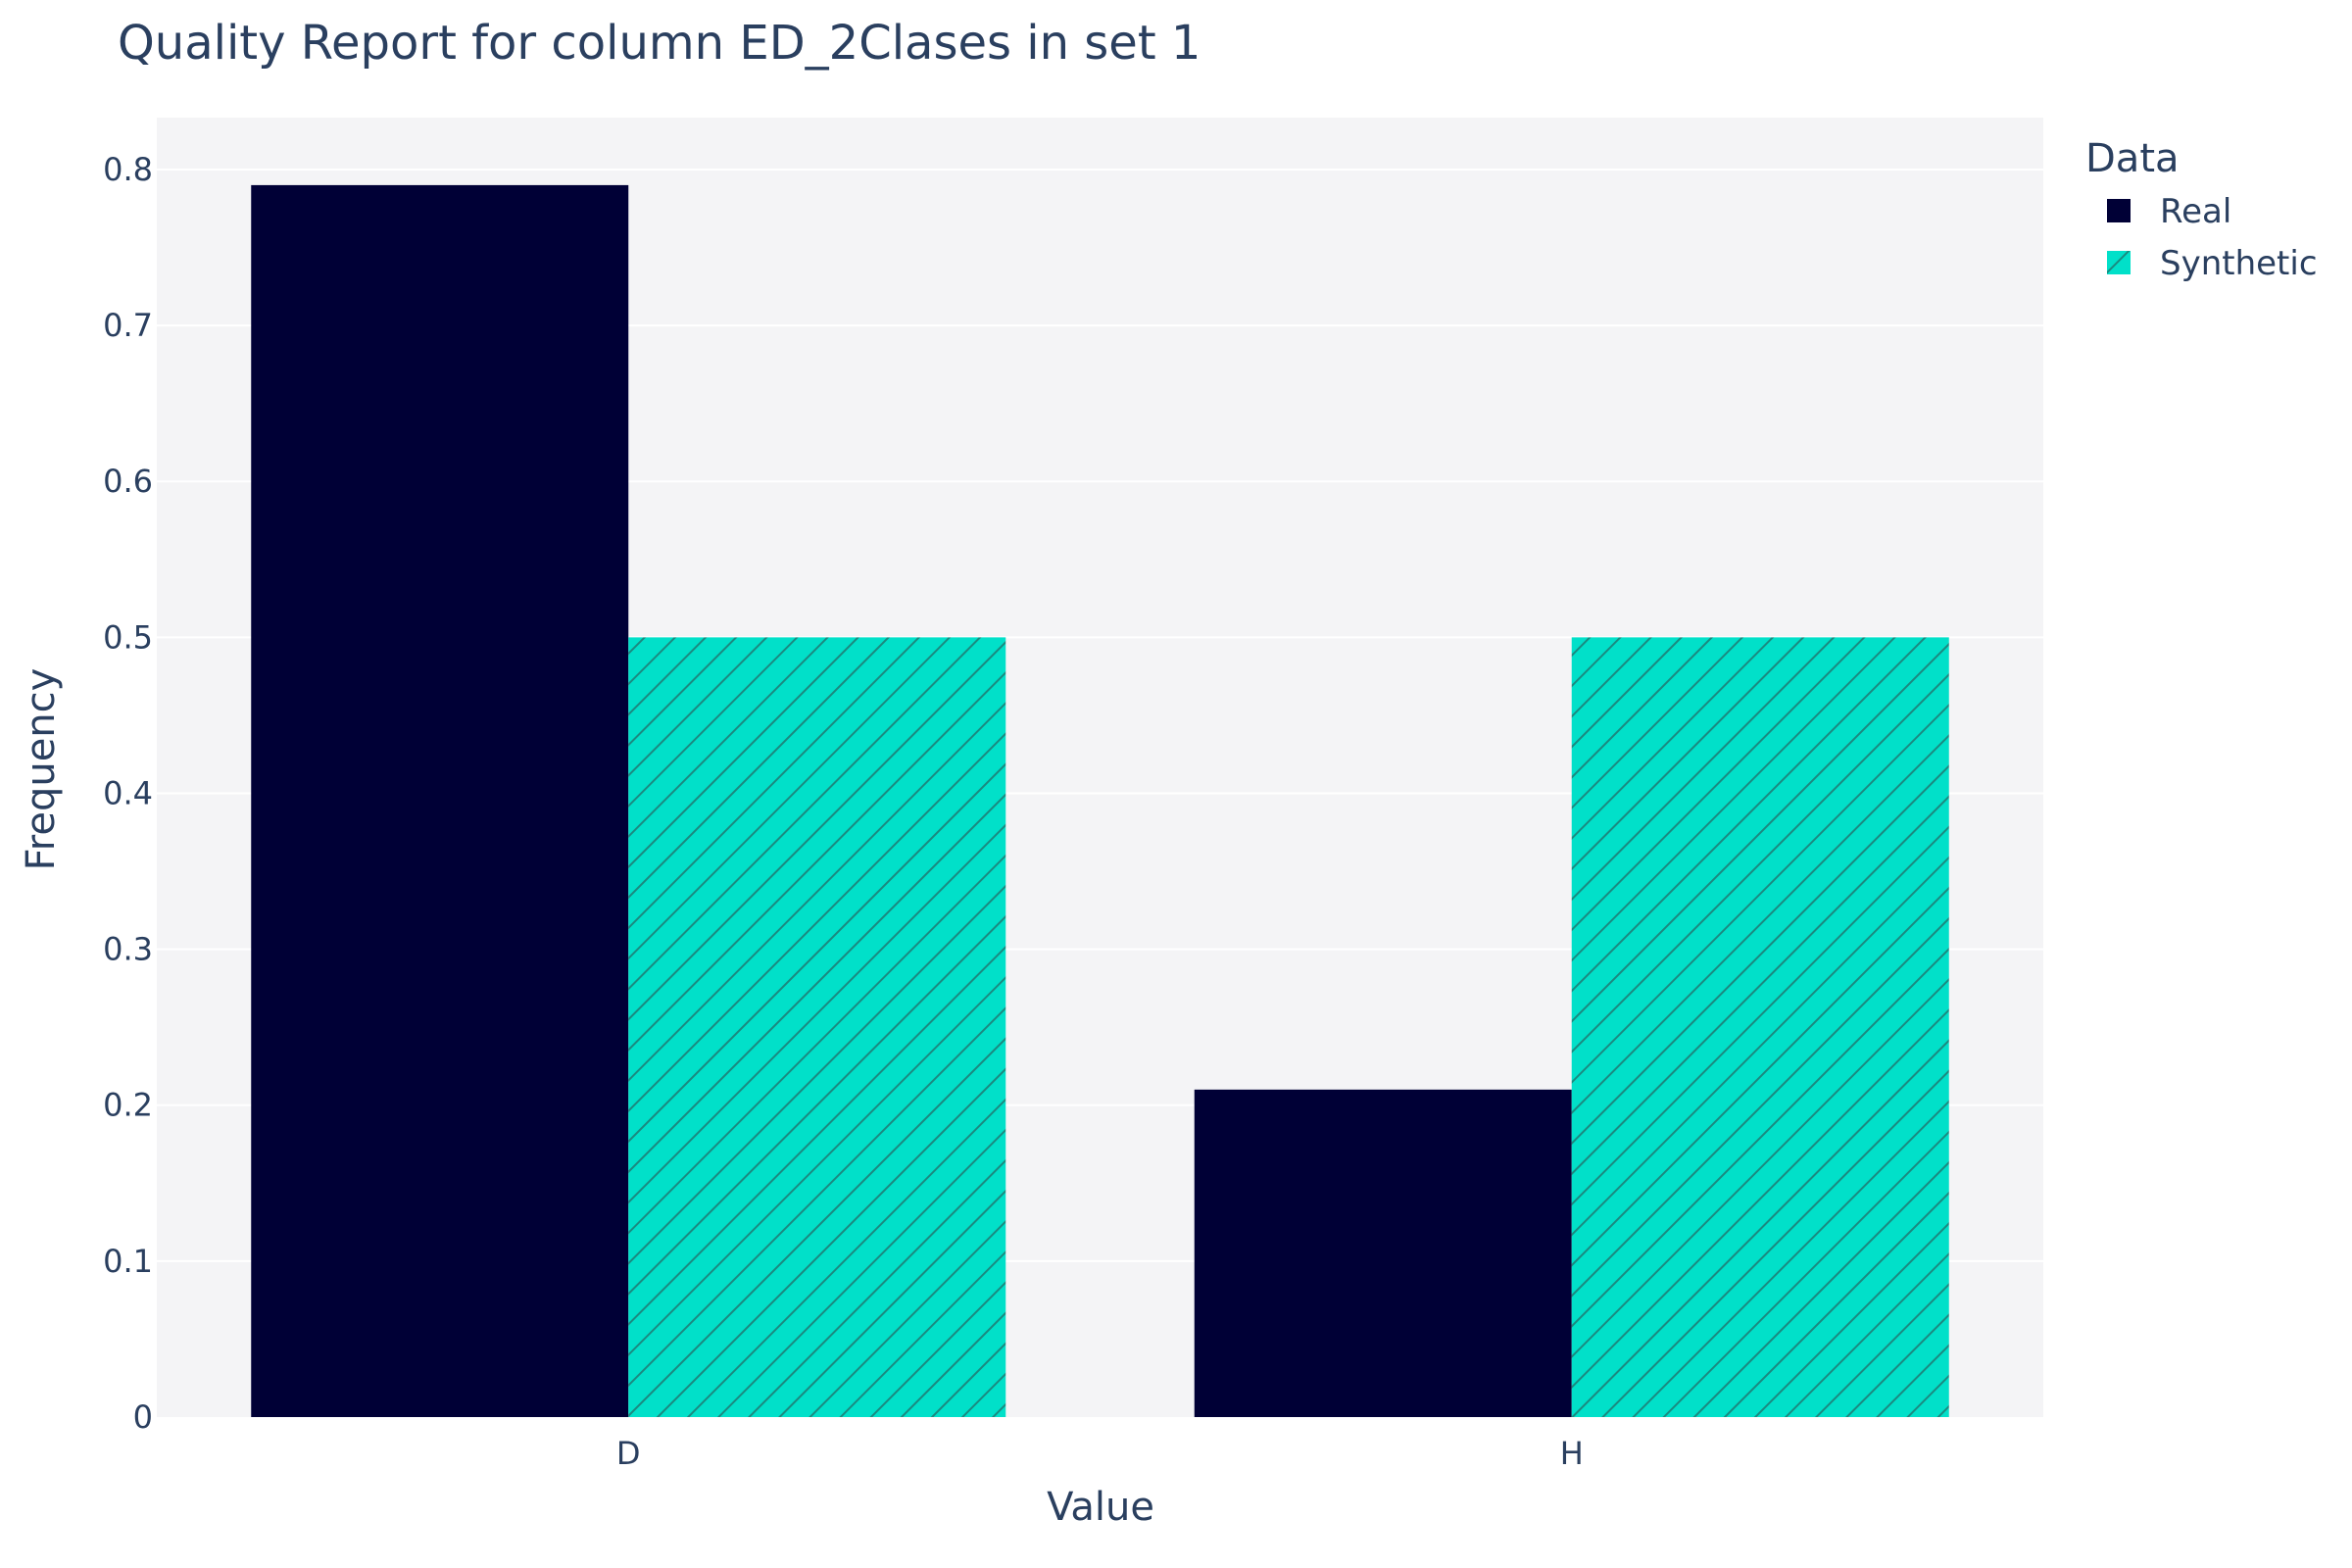 The image size is (2352, 1568). What do you see at coordinates (128, 637) in the screenshot?
I see `y-tick-label: 0.5` at bounding box center [128, 637].